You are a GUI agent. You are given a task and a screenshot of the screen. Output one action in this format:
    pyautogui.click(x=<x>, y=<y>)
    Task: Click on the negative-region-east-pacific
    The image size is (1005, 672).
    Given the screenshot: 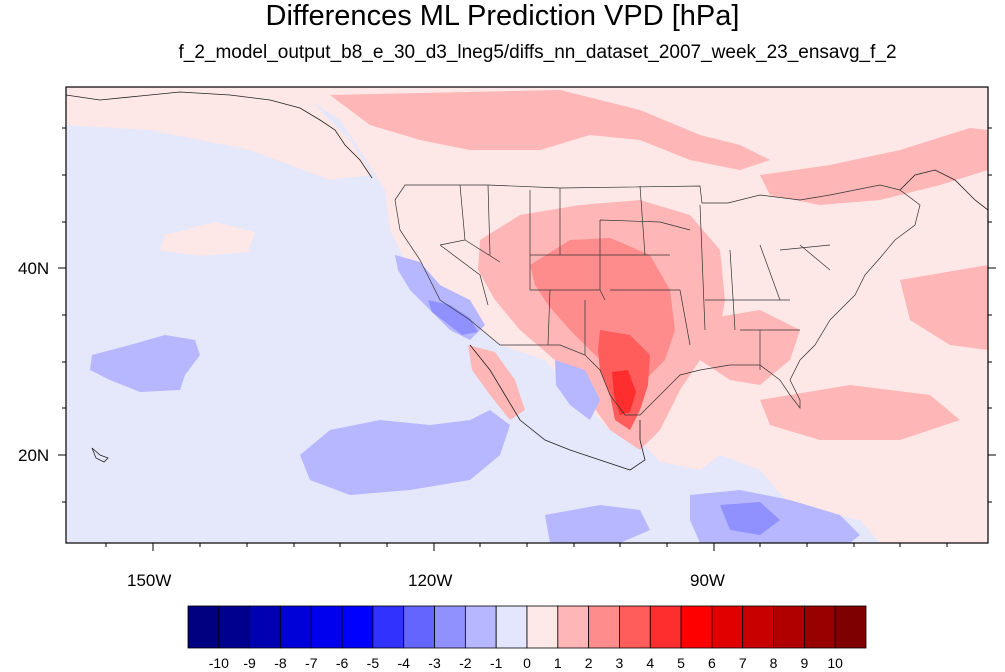 What is the action you would take?
    pyautogui.click(x=405, y=452)
    